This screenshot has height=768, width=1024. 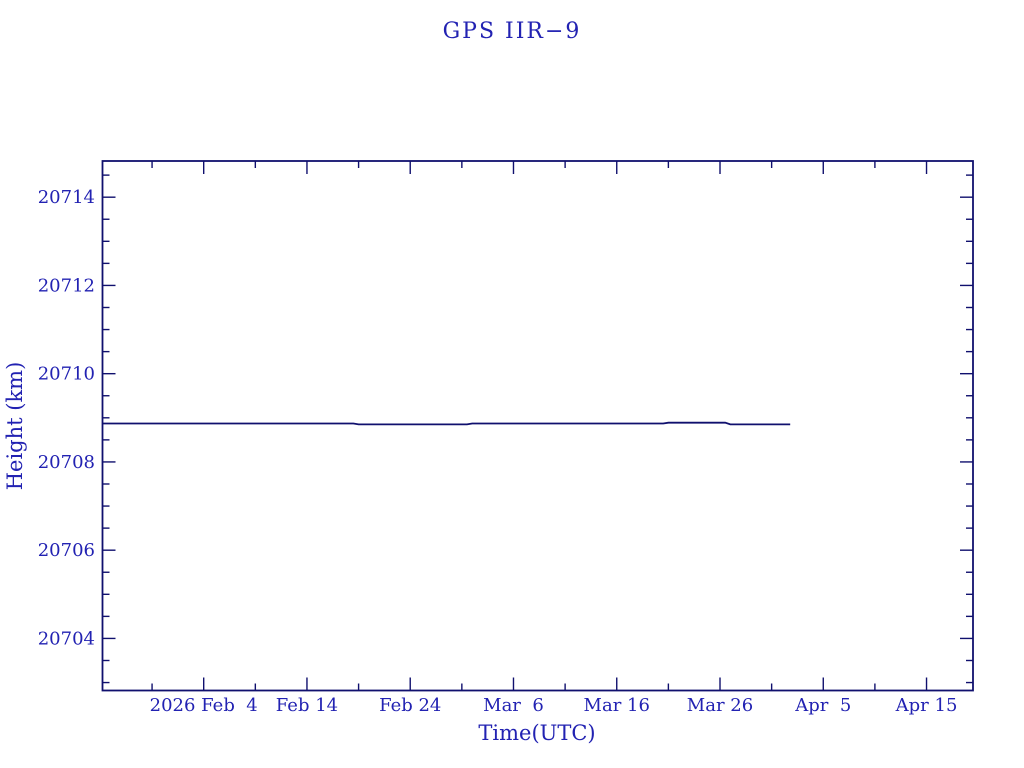 I want to click on y-tick-label: 20708, so click(x=66, y=462).